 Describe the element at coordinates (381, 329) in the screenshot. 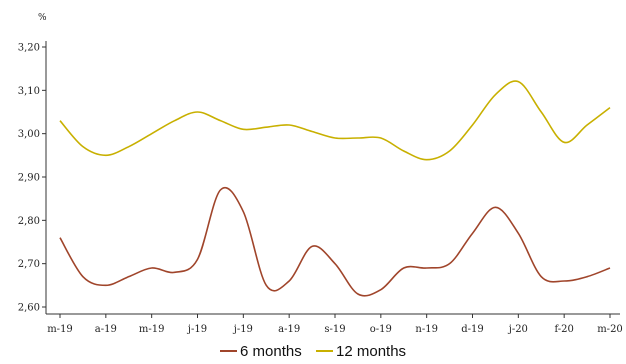

I see `x-tick-label: o-19` at that location.